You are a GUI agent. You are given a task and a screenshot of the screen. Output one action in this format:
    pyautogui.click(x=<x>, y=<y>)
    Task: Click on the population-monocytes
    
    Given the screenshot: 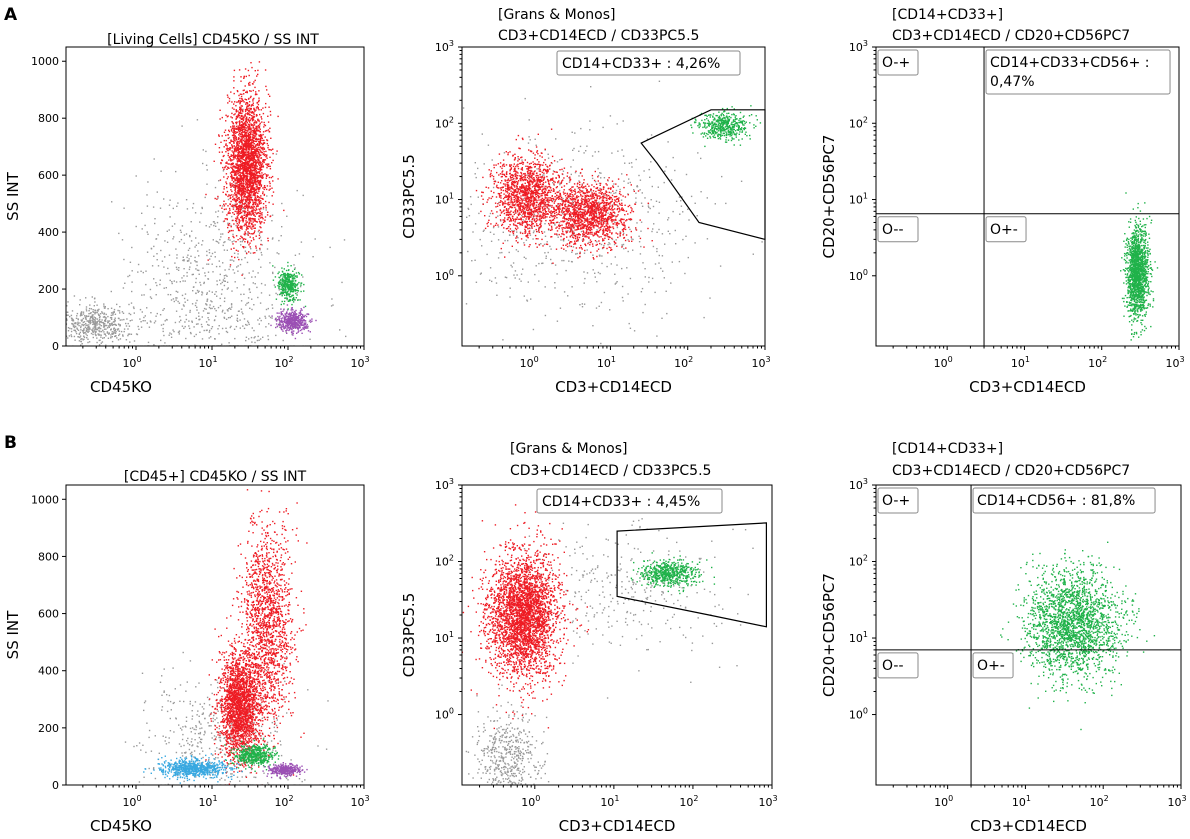 What is the action you would take?
    pyautogui.click(x=289, y=285)
    